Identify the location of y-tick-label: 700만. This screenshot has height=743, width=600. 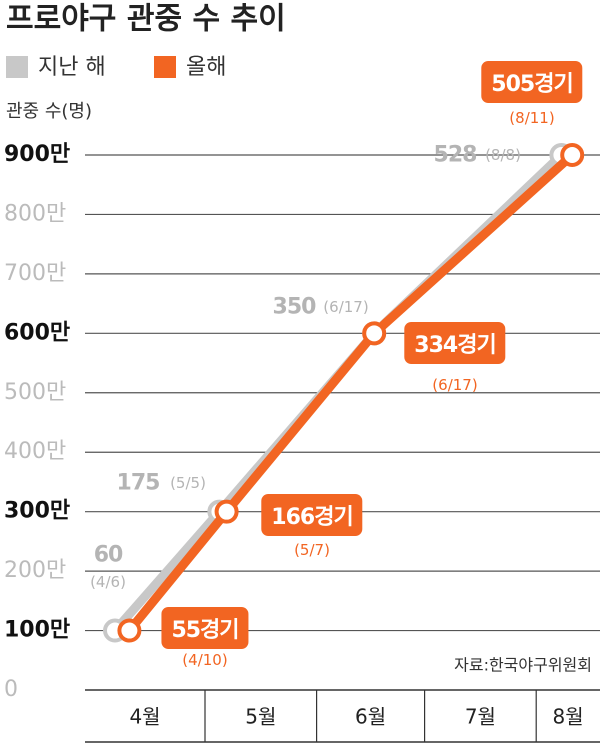
(35, 273).